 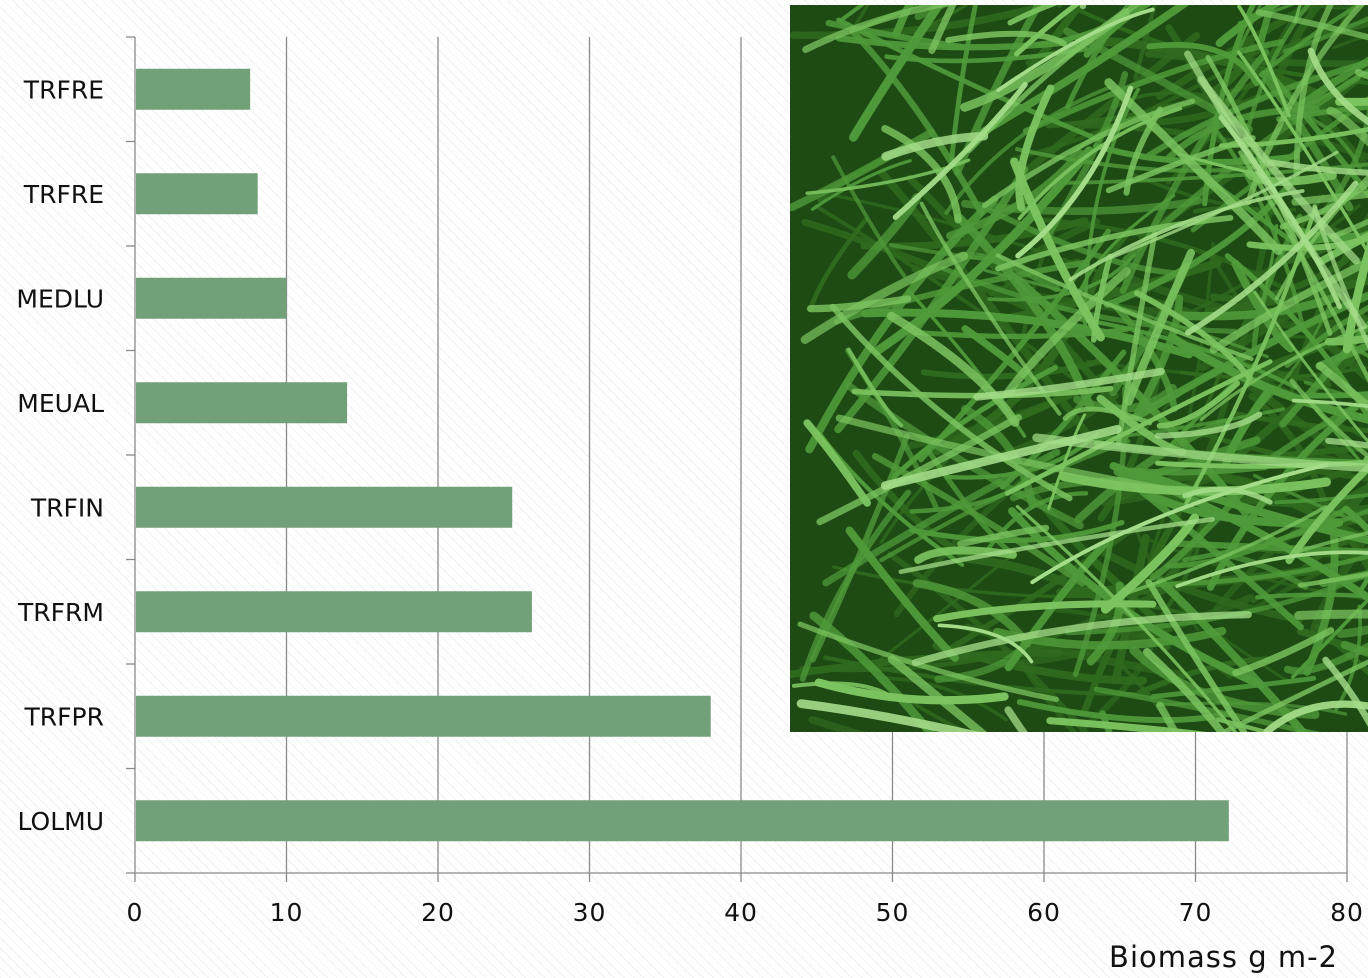 I want to click on x-tick-label: 20, so click(x=438, y=912).